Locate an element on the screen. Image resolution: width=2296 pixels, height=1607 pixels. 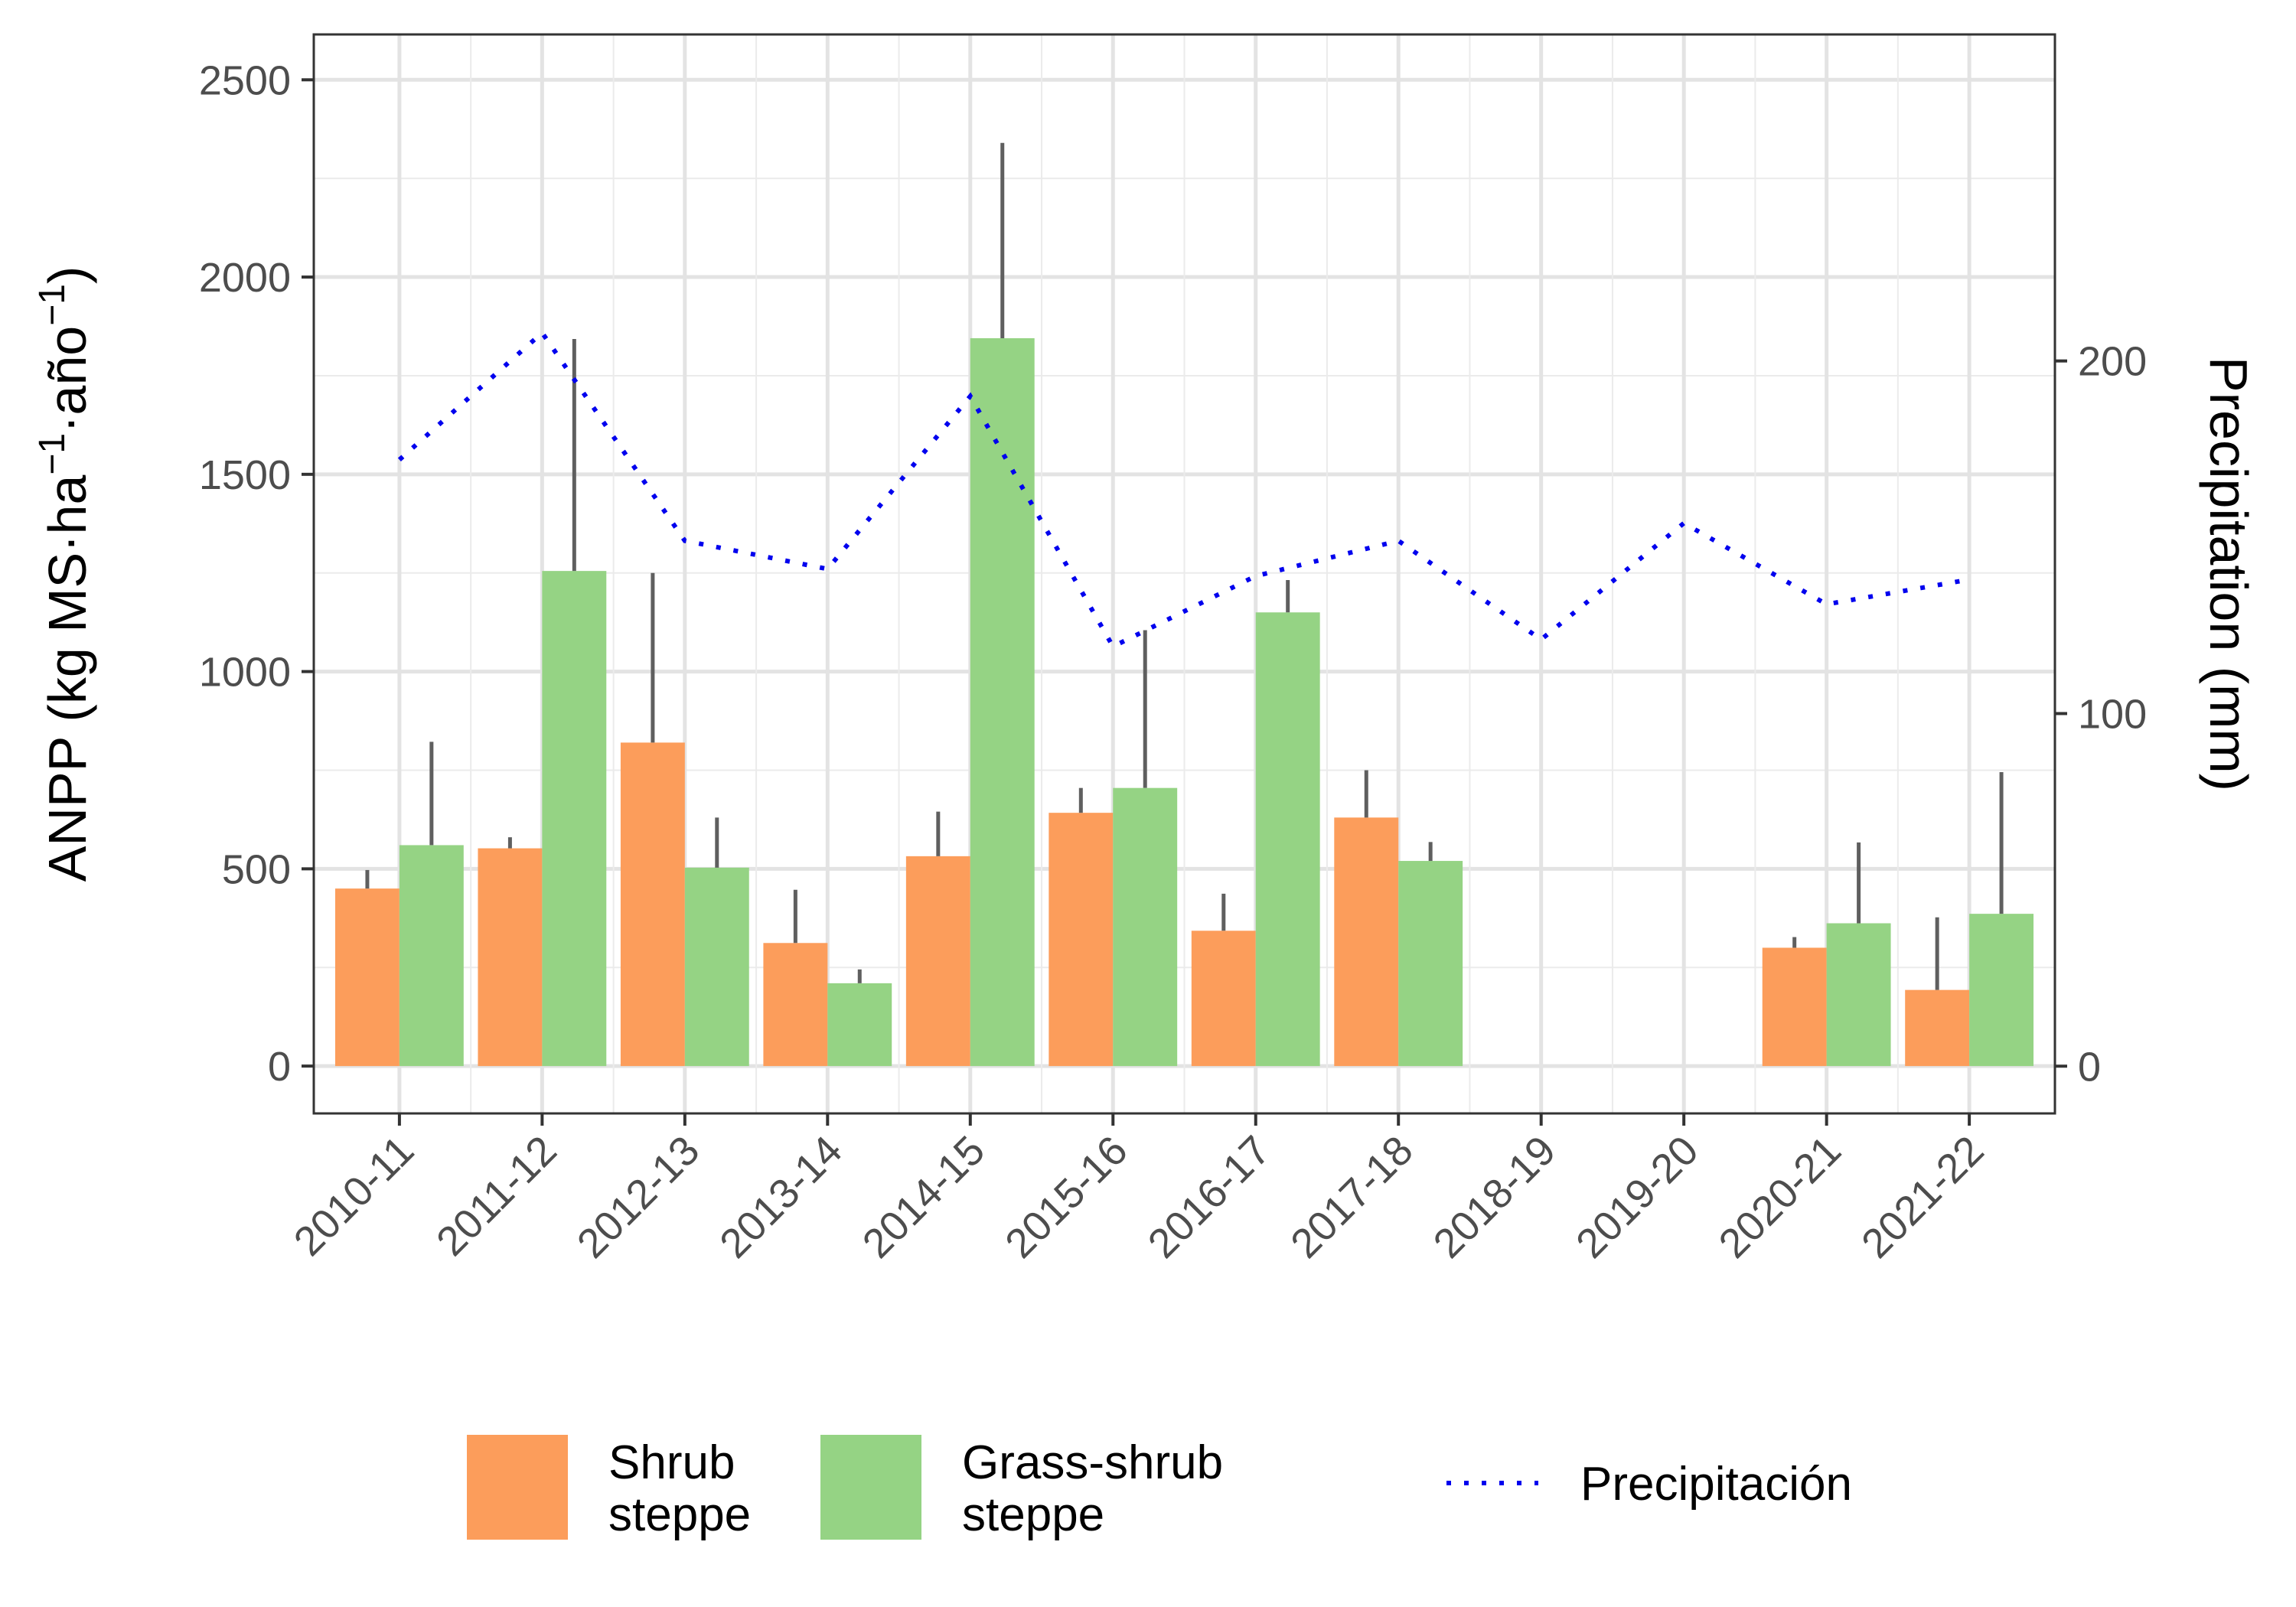
y-tick-label: 1500 is located at coordinates (245, 475).